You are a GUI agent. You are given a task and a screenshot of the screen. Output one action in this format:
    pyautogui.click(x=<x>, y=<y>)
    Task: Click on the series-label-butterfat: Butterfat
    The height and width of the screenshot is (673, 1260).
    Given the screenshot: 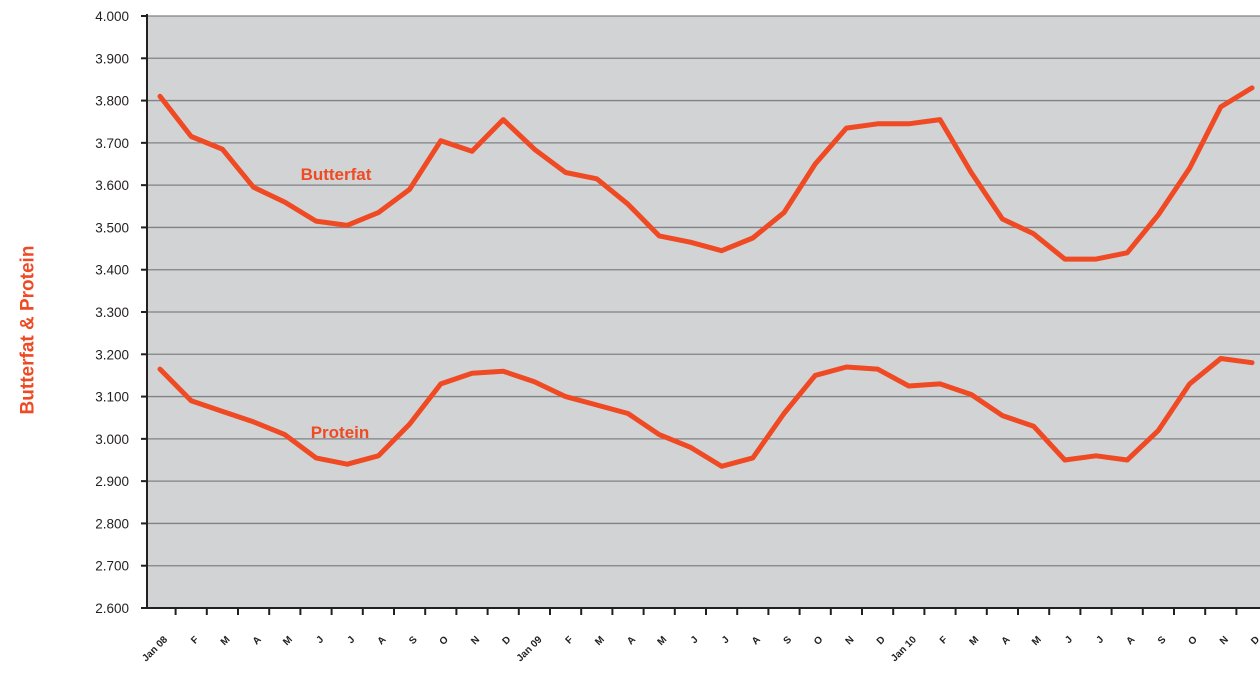 What is the action you would take?
    pyautogui.click(x=336, y=174)
    